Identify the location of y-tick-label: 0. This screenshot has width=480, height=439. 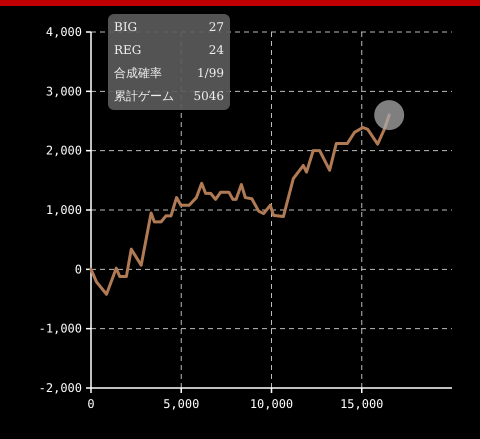
(78, 269).